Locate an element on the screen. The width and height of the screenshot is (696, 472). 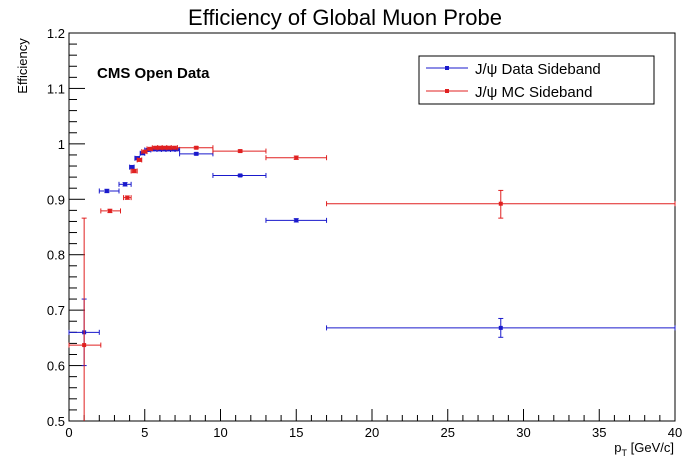
x-tick-label: 15 is located at coordinates (296, 432).